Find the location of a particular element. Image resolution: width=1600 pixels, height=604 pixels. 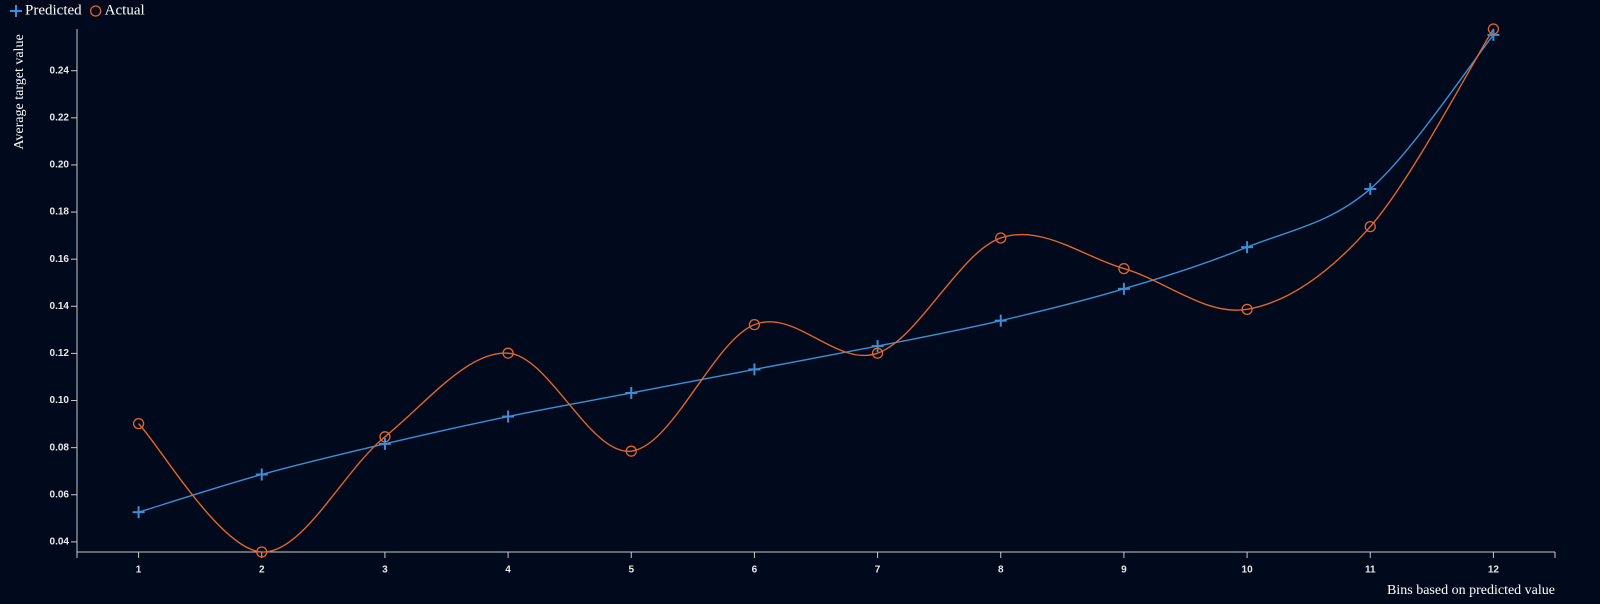

y-tick-label: 0.14 is located at coordinates (60, 306).